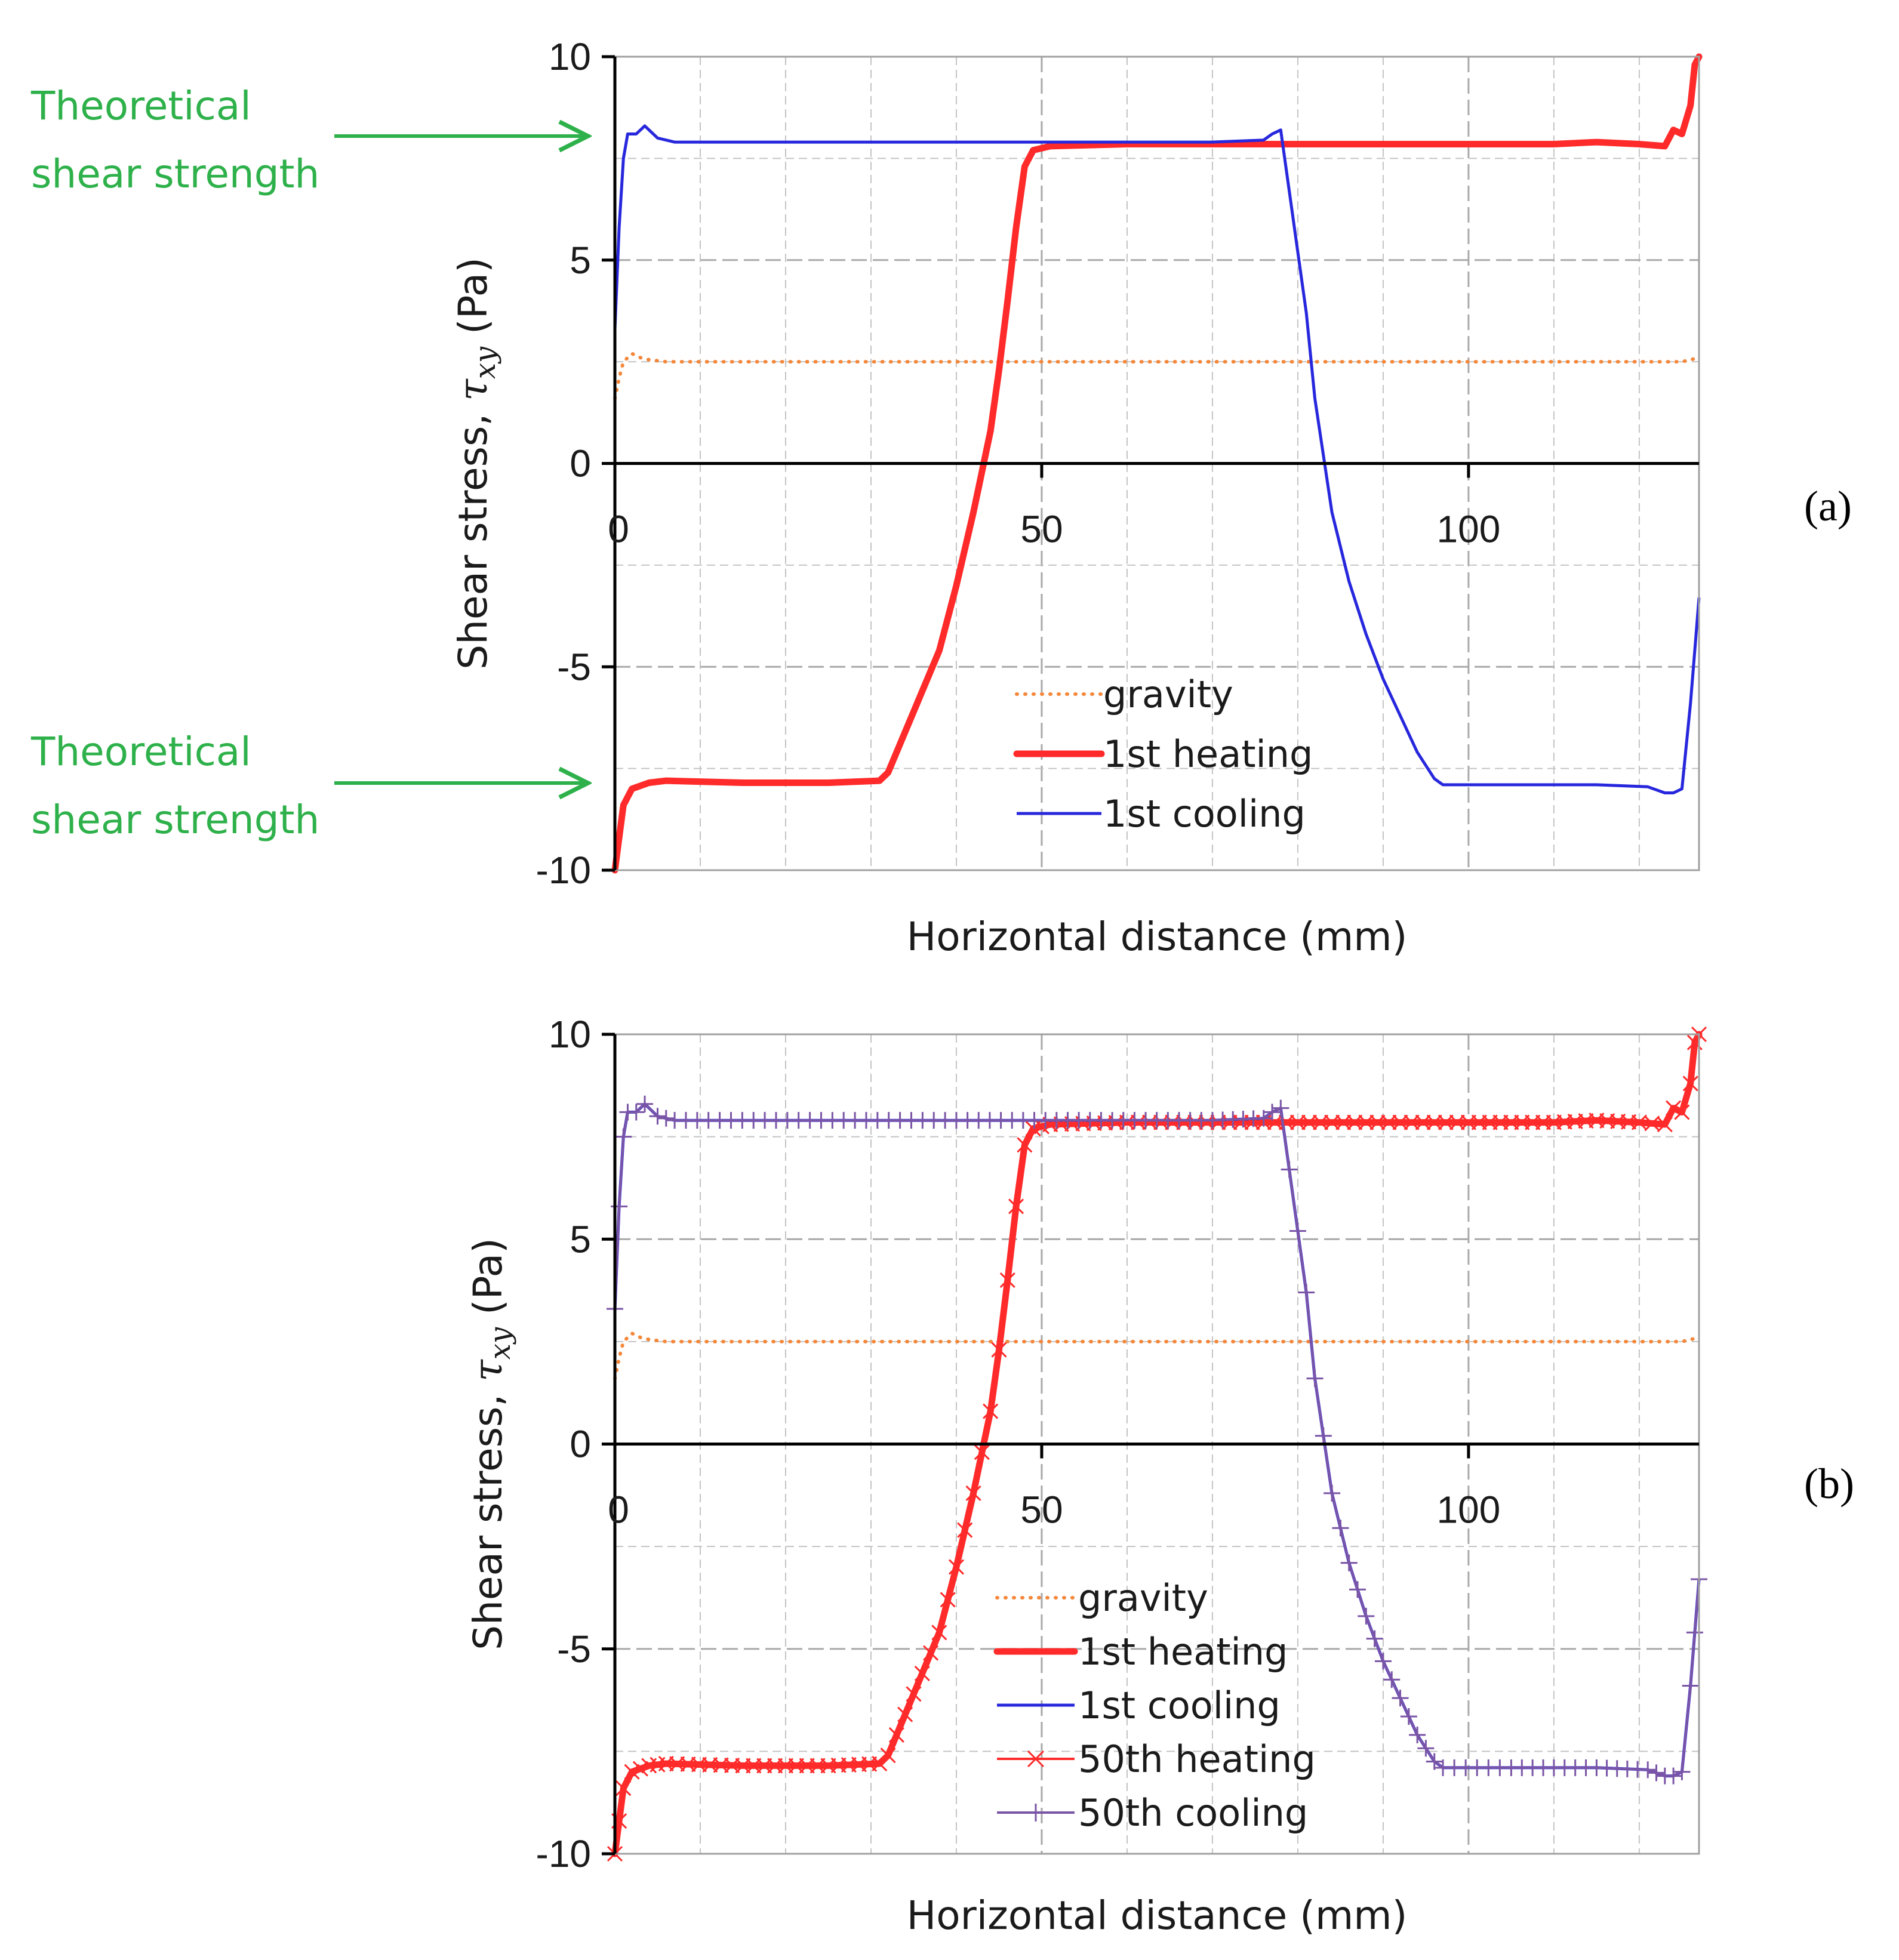 The height and width of the screenshot is (1960, 1899). Describe the element at coordinates (175, 174) in the screenshot. I see `annotation-upper-line2: shear strength` at that location.